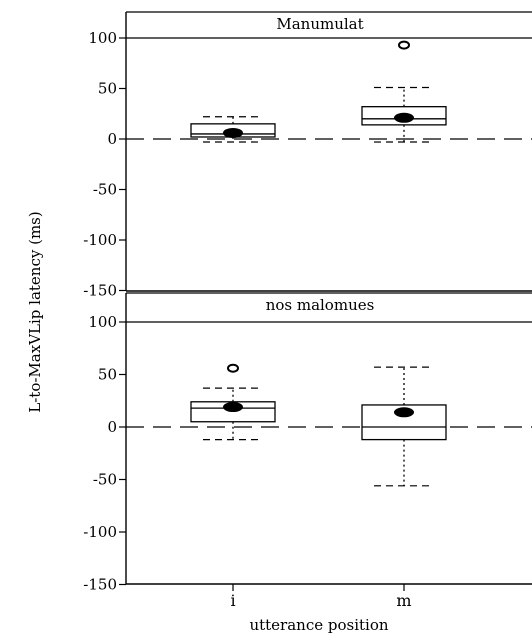  I want to click on x-tick-label: m, so click(403, 600).